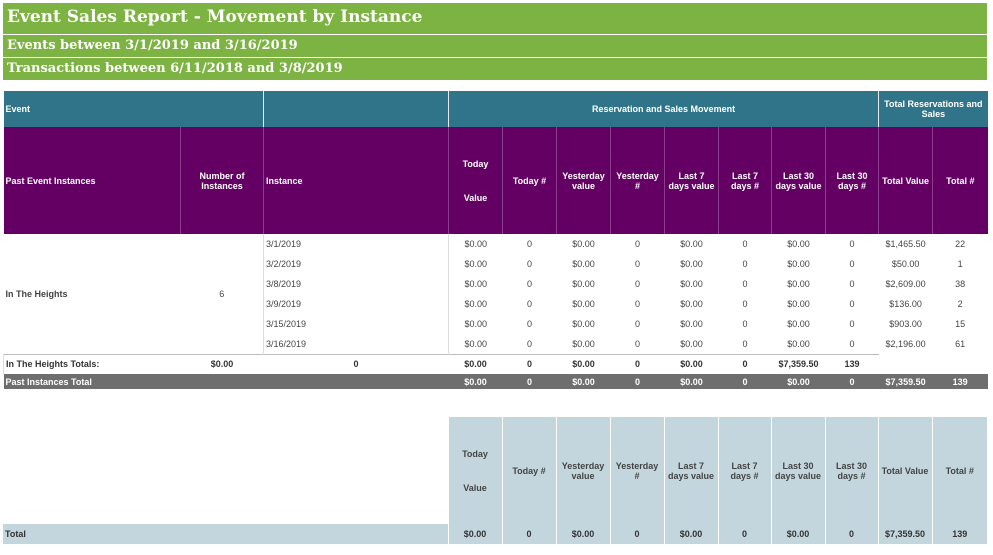 The image size is (993, 555). Describe the element at coordinates (905, 284) in the screenshot. I see `cell-value: $2,609.00` at that location.